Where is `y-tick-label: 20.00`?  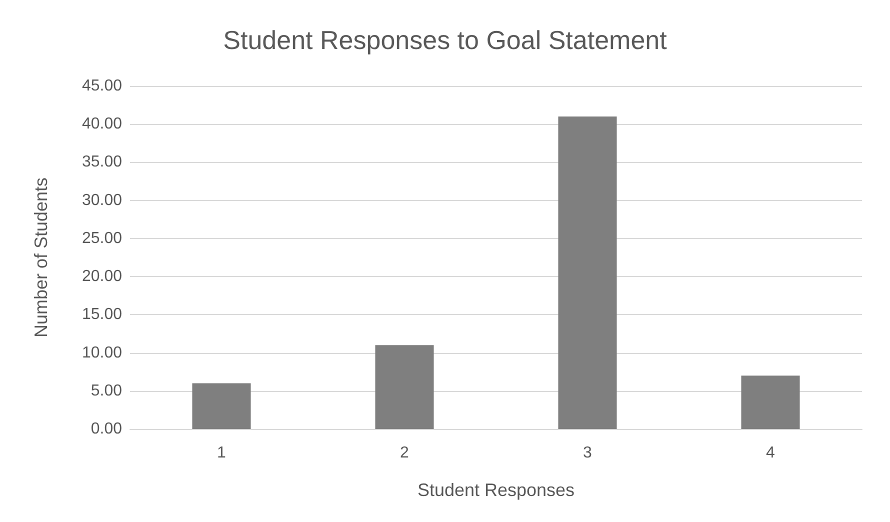 y-tick-label: 20.00 is located at coordinates (102, 277).